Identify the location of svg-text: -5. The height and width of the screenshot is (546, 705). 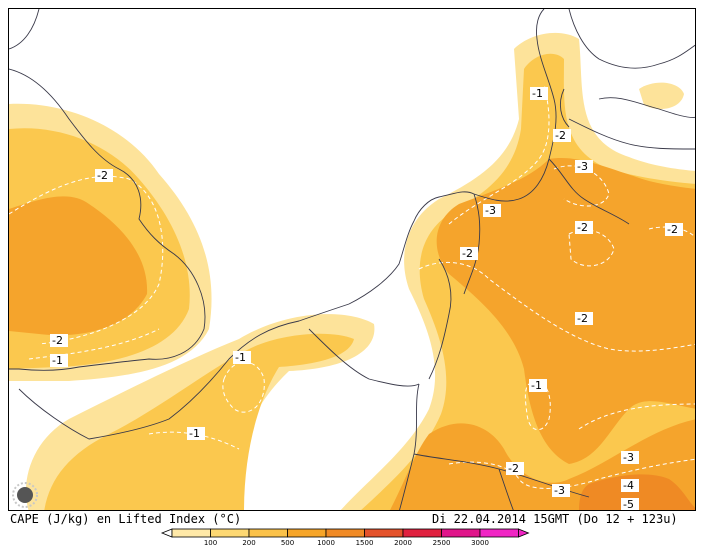
(628, 504).